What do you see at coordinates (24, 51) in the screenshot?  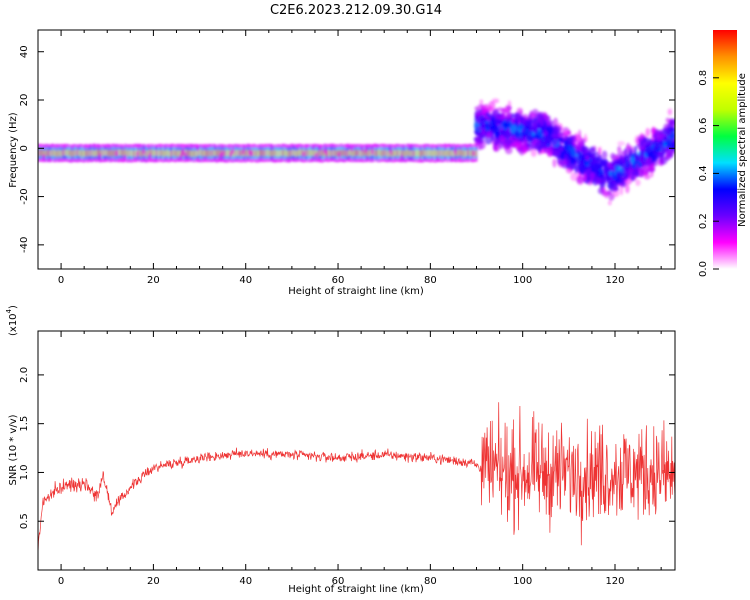 I see `y-tick-label: 40` at bounding box center [24, 51].